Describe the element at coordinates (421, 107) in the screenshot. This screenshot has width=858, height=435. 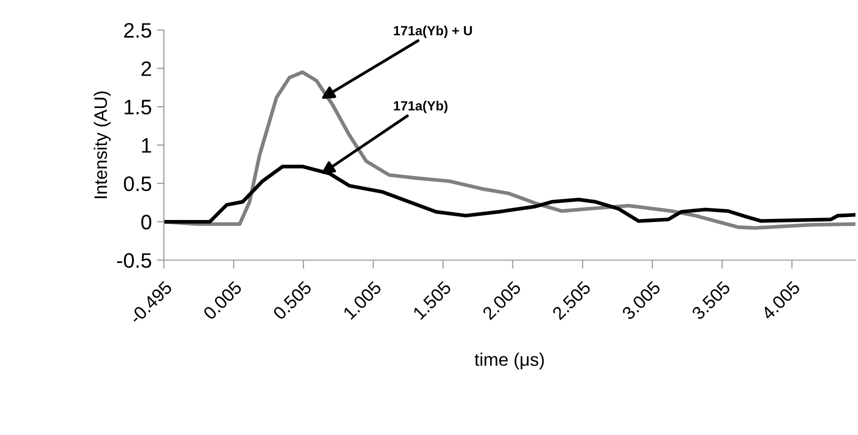
I see `annotation: 171a(Yb)` at that location.